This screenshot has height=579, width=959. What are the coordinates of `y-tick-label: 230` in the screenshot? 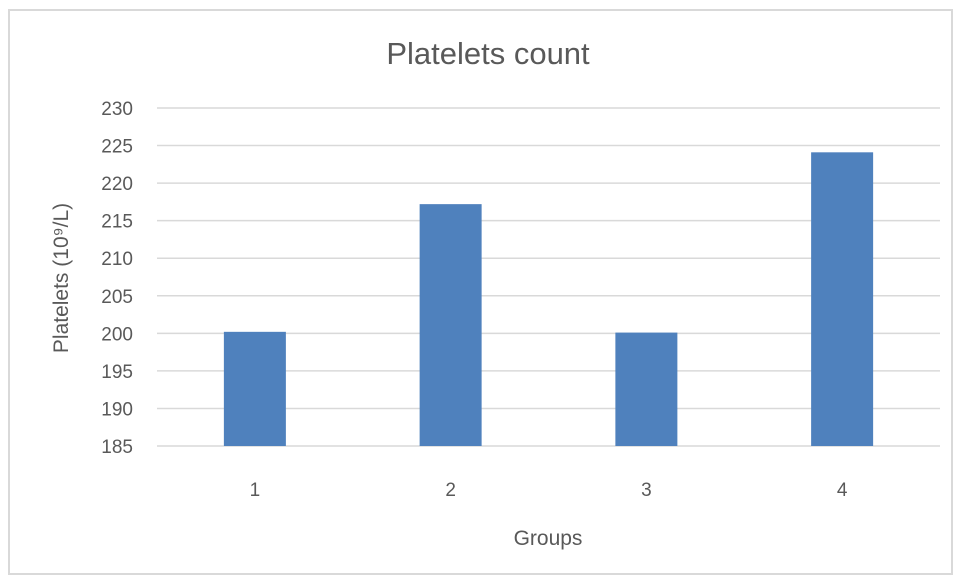 It's located at (117, 109).